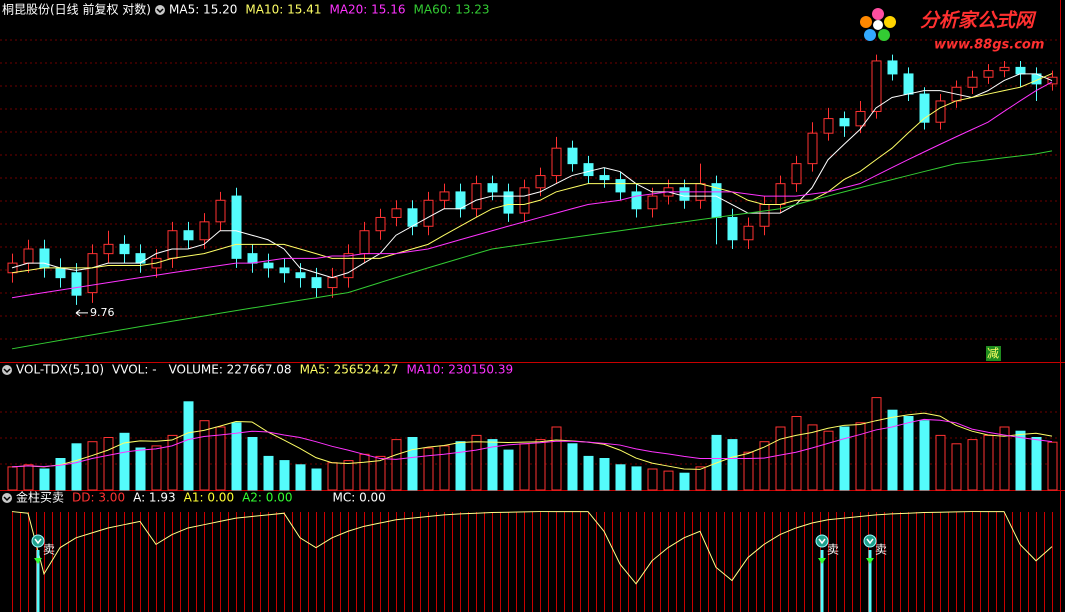 The height and width of the screenshot is (612, 1065). What do you see at coordinates (209, 498) in the screenshot?
I see `legend-item: A1: 0.00` at bounding box center [209, 498].